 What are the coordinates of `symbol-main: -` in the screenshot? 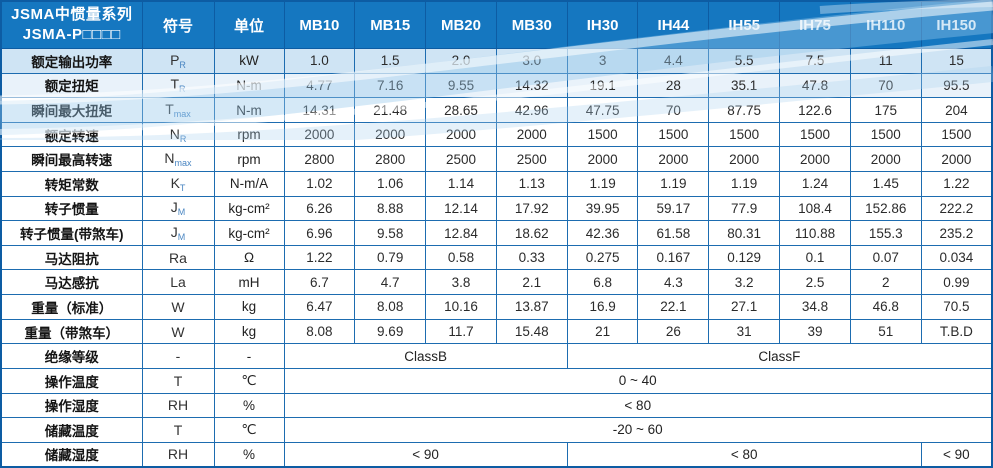 It's located at (178, 356).